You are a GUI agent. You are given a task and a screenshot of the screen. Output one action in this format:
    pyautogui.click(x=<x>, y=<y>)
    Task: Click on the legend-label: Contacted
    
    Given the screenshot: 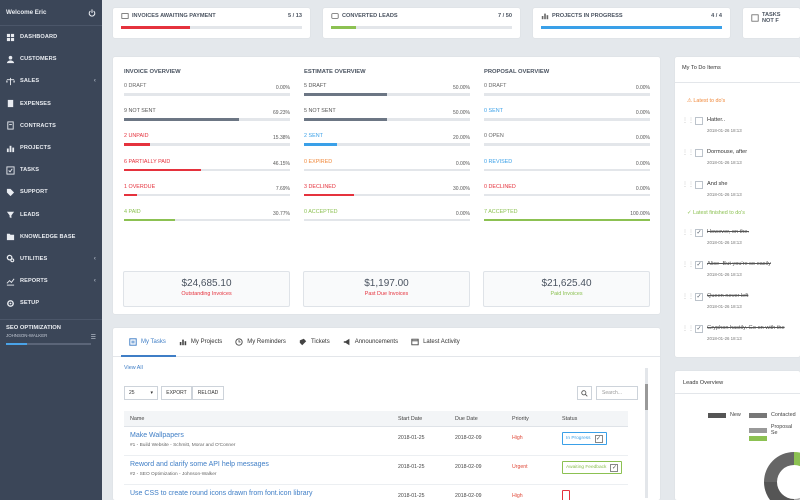 What is the action you would take?
    pyautogui.click(x=783, y=415)
    